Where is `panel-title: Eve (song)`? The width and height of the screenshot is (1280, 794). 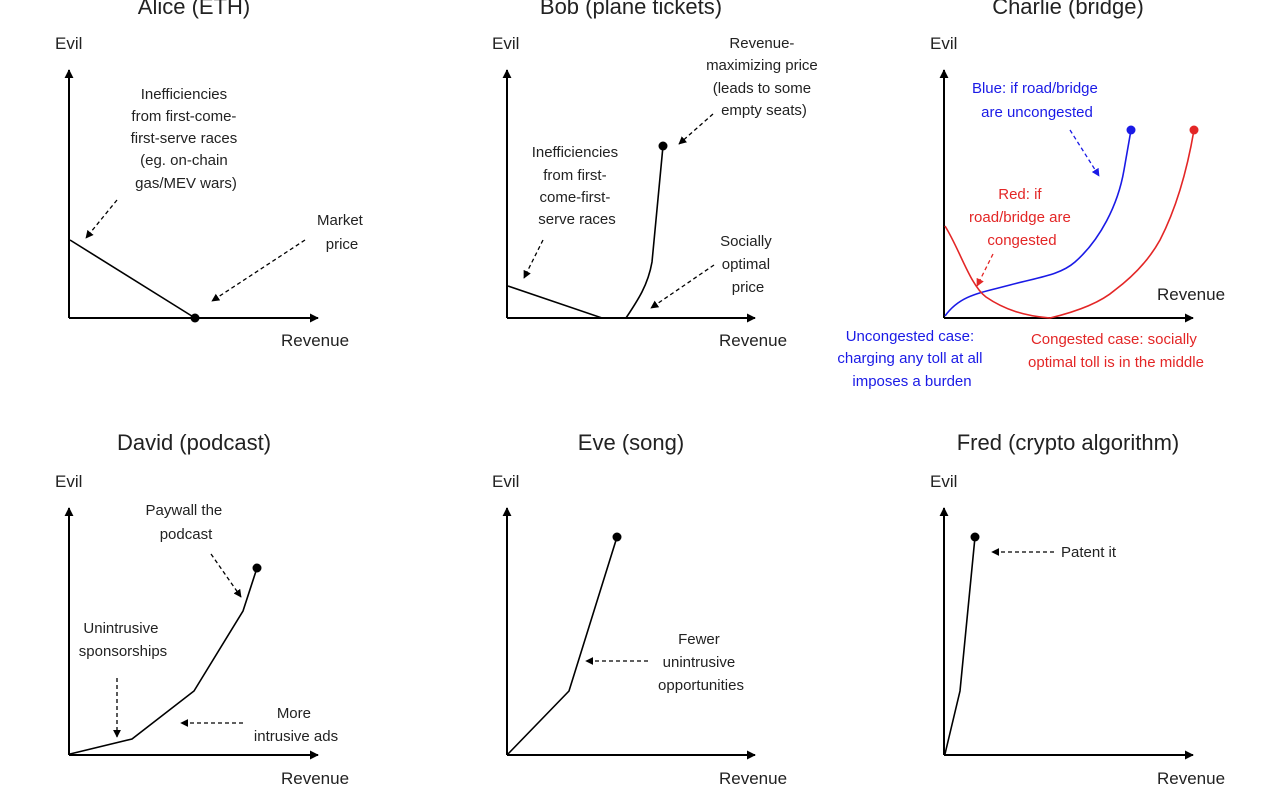 panel-title: Eve (song) is located at coordinates (631, 442).